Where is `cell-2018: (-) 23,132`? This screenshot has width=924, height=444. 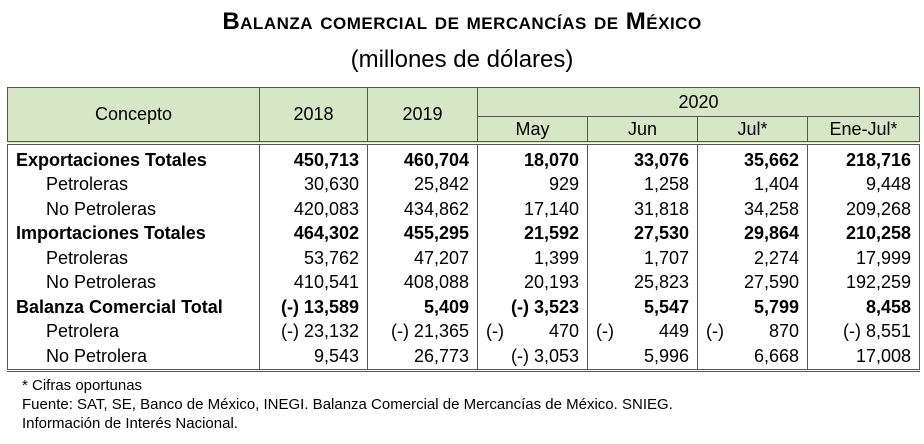 cell-2018: (-) 23,132 is located at coordinates (313, 331).